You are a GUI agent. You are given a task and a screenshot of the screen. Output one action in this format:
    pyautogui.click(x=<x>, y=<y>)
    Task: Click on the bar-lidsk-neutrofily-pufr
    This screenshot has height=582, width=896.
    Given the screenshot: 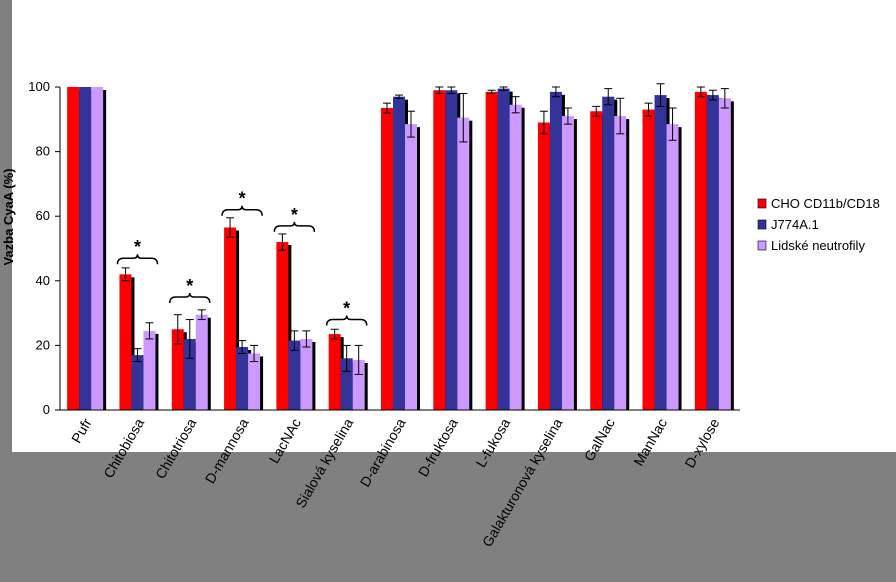 What is the action you would take?
    pyautogui.click(x=97, y=248)
    